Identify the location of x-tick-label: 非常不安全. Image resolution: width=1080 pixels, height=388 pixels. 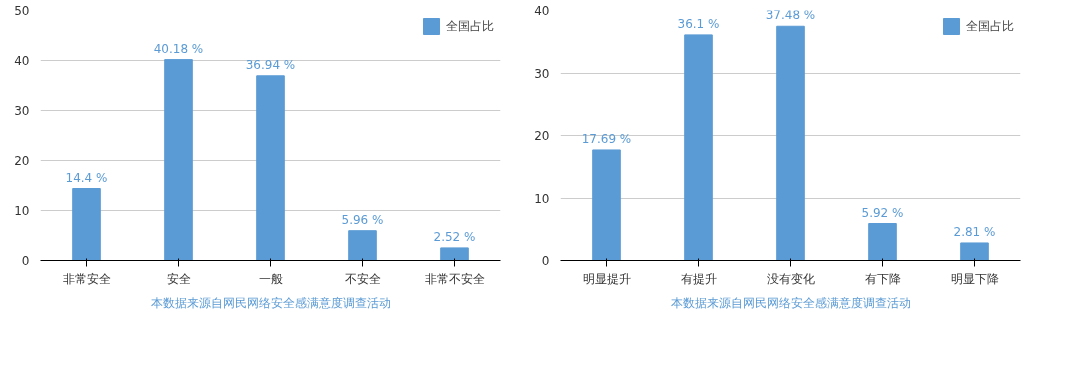
(454, 278).